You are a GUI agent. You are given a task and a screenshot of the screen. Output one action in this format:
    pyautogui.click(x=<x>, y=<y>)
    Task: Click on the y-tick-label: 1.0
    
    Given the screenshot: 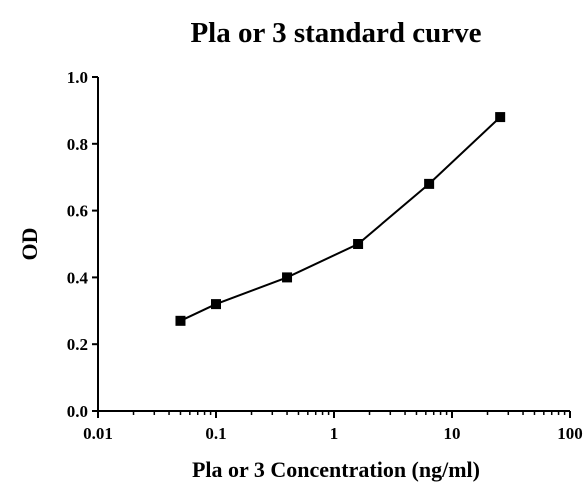 What is the action you would take?
    pyautogui.click(x=77, y=77)
    